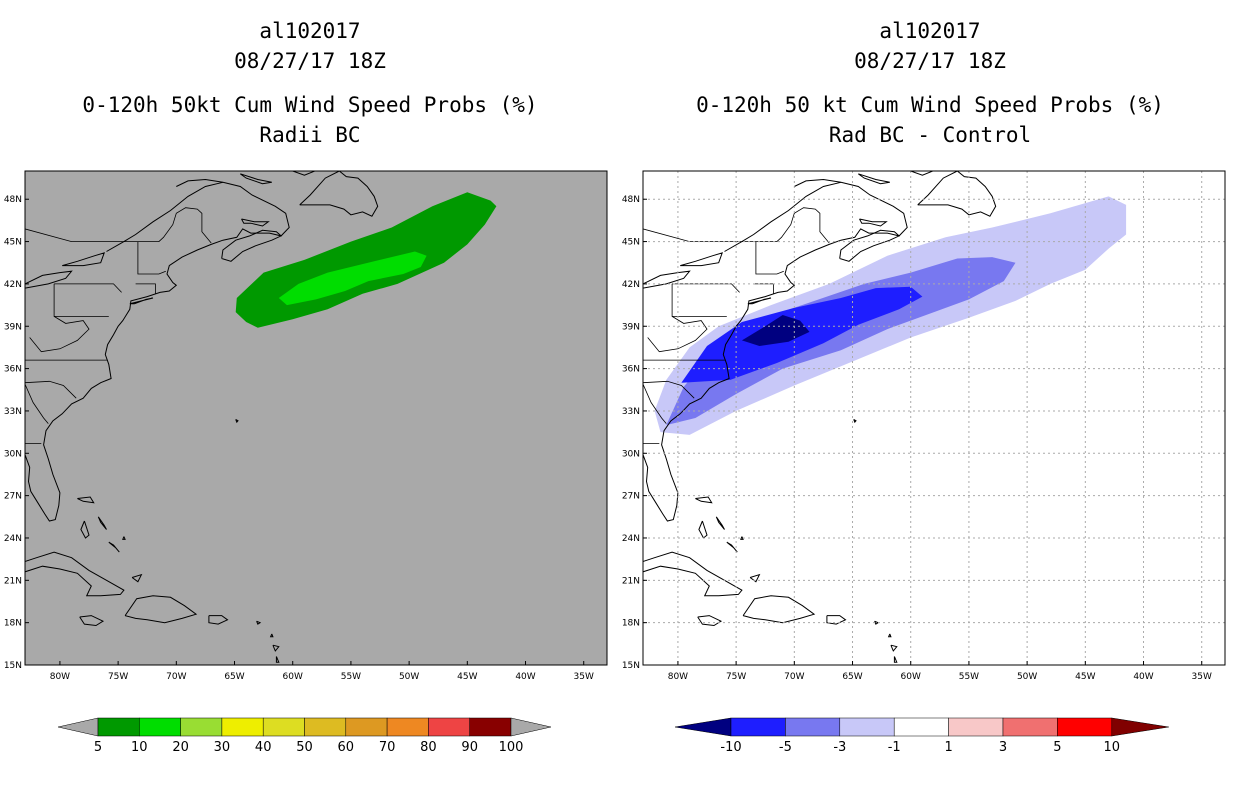  I want to click on lat-label: 33N, so click(13, 412).